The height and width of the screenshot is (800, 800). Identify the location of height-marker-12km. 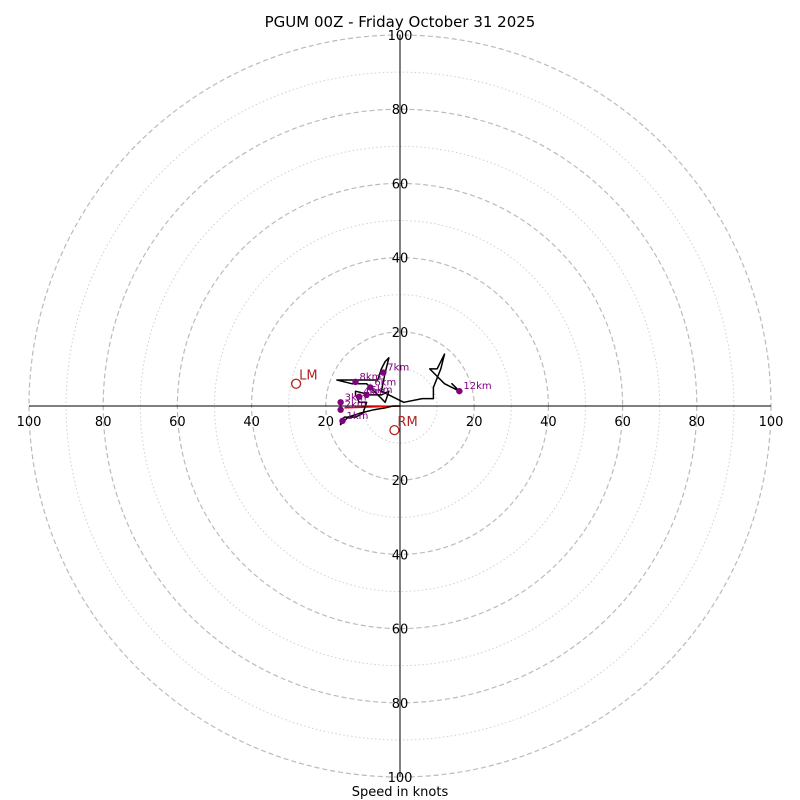
(459, 391).